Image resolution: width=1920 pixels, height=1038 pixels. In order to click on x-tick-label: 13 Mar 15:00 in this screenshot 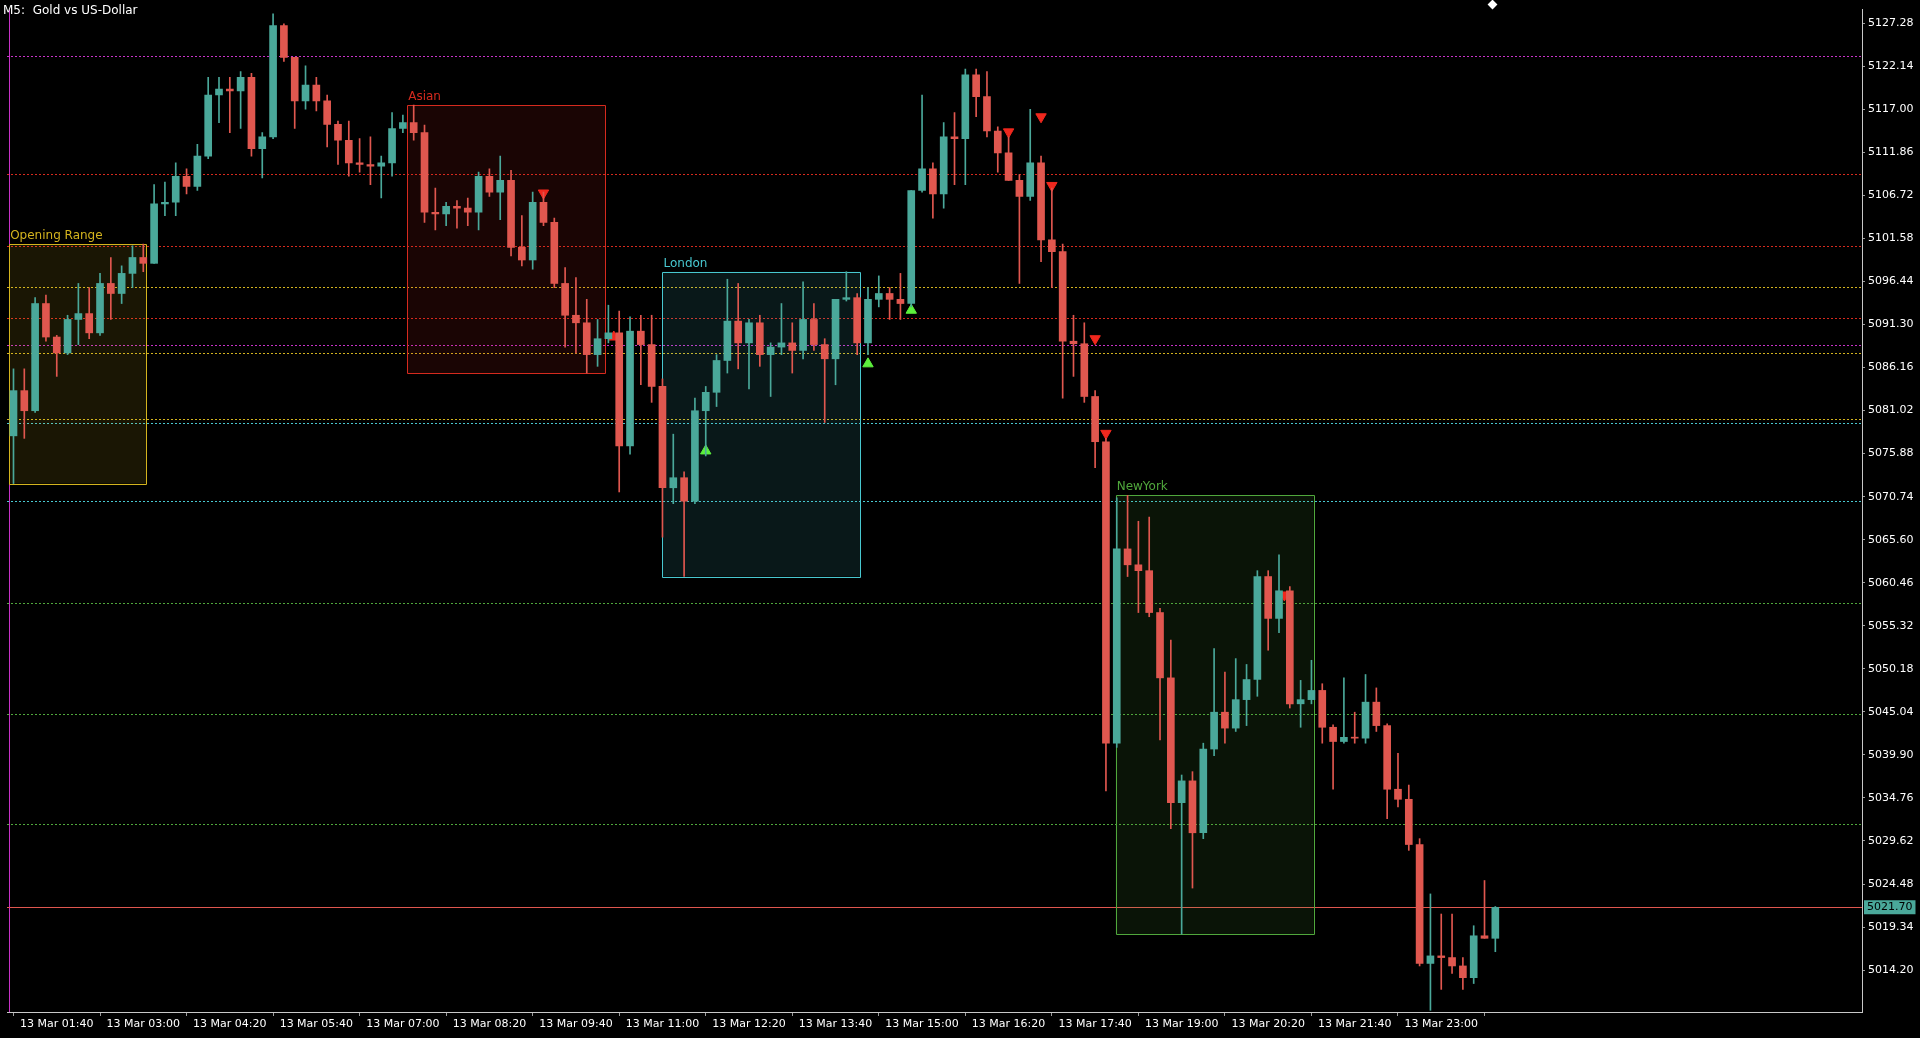, I will do `click(922, 1024)`.